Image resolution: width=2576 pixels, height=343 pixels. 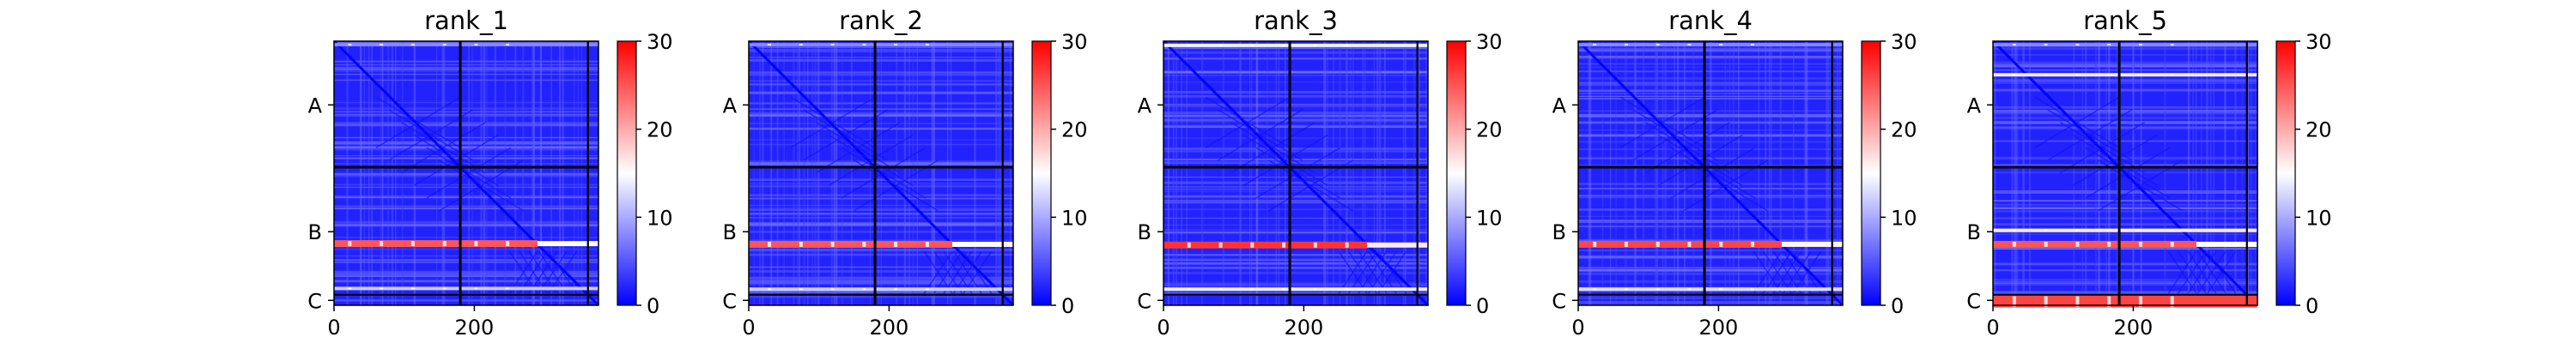 I want to click on colorbar-tick-label: 0, so click(x=1482, y=306).